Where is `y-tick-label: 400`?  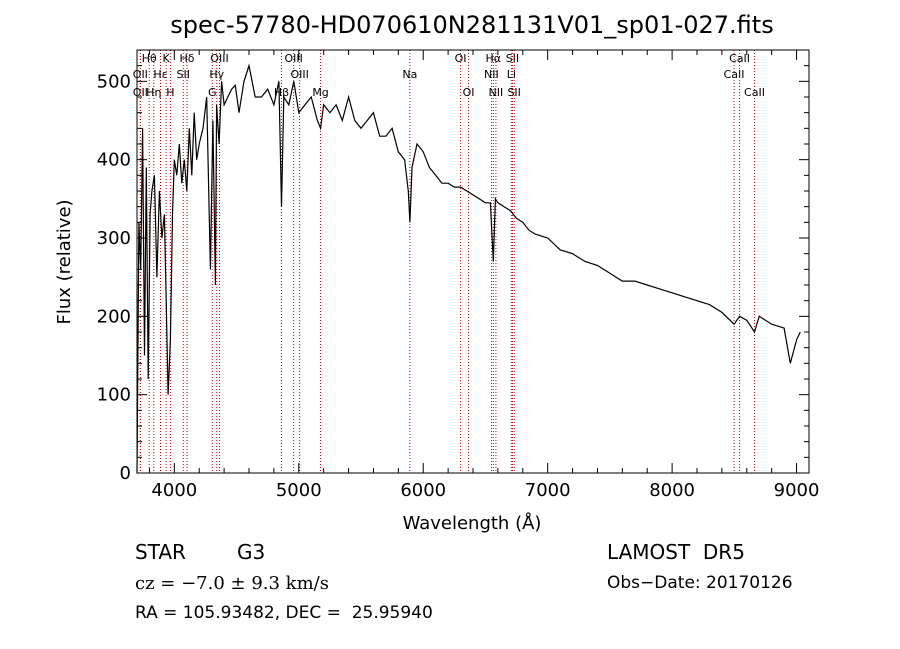 y-tick-label: 400 is located at coordinates (114, 160).